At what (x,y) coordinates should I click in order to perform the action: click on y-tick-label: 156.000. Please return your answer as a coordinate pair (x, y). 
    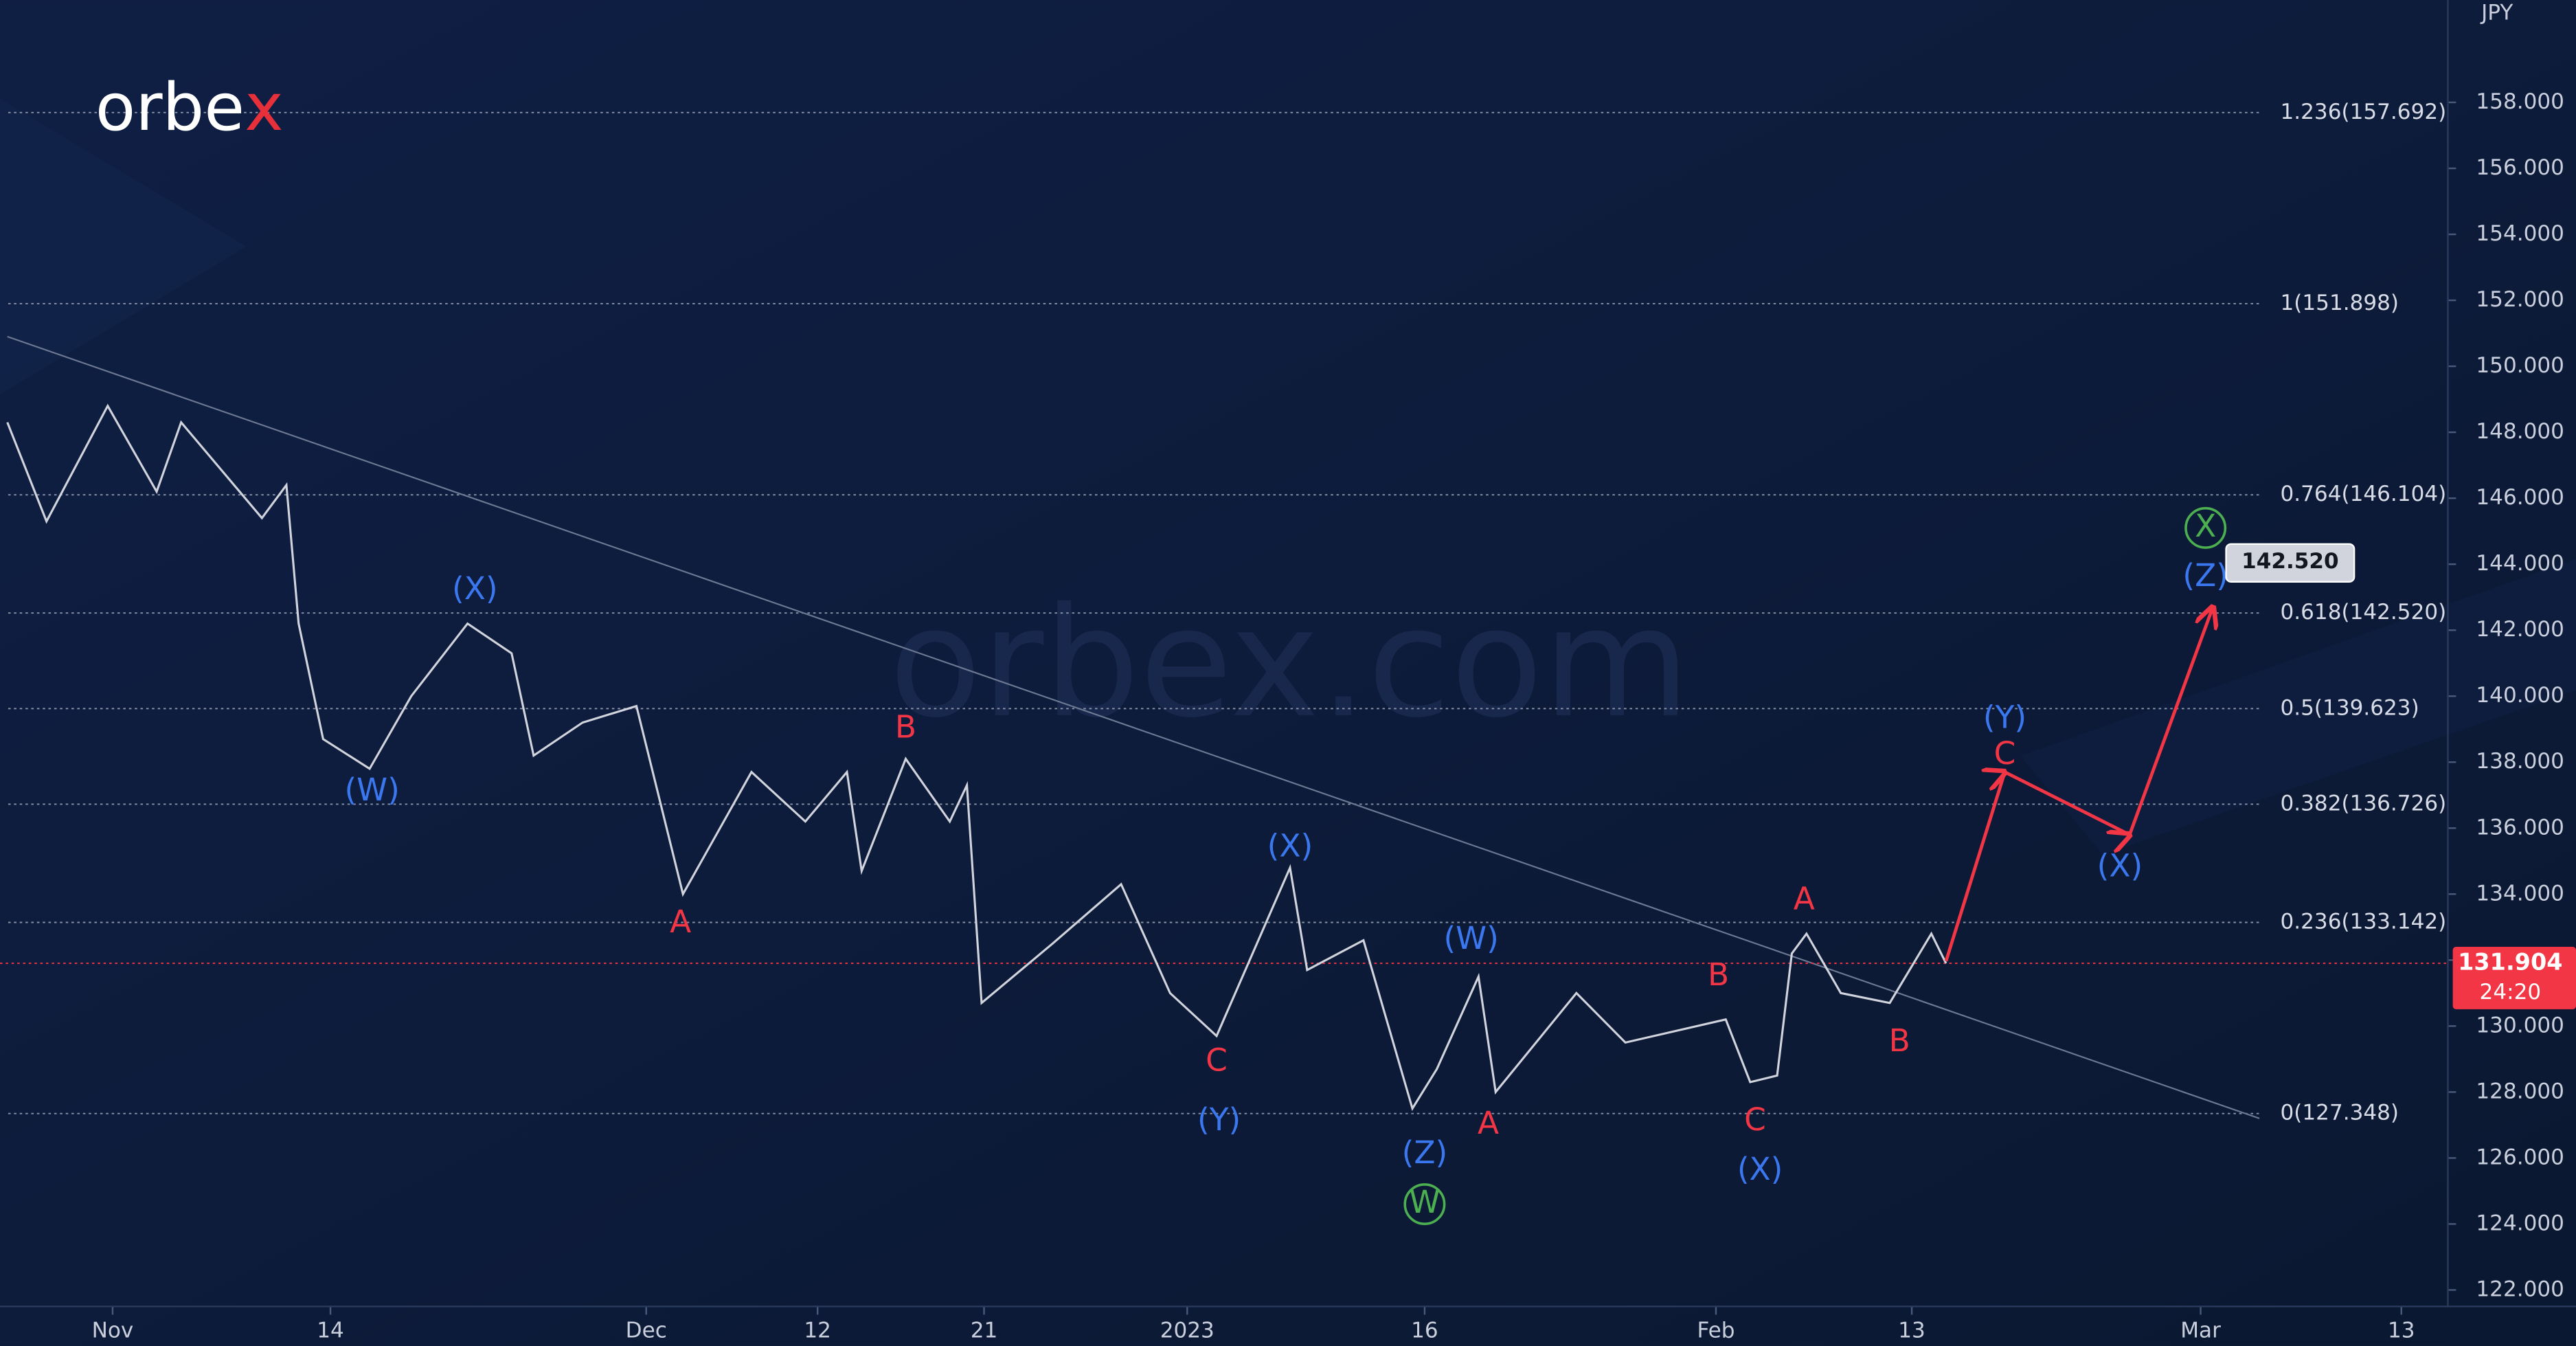
    Looking at the image, I should click on (2520, 167).